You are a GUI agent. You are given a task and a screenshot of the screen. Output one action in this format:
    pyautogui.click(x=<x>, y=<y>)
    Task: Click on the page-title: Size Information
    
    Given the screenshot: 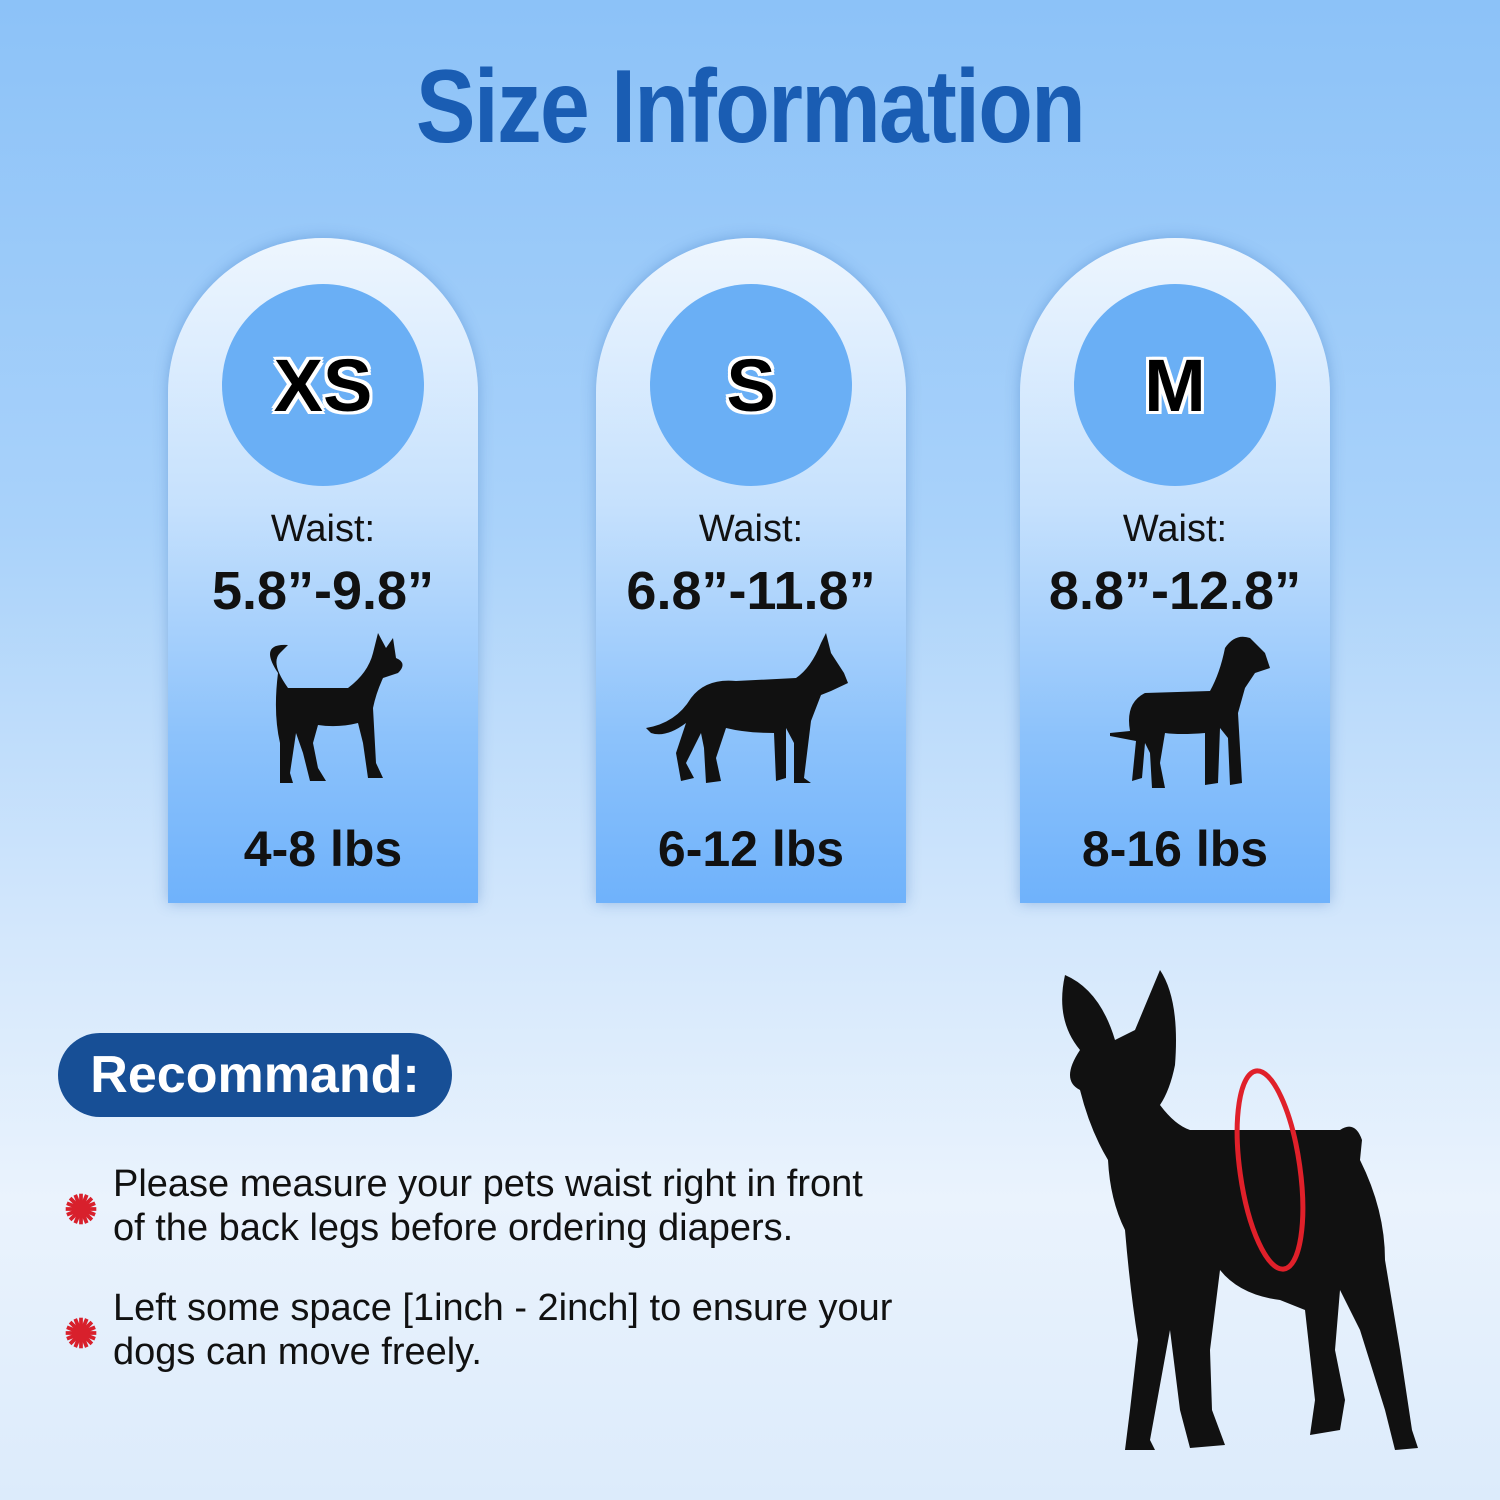 What is the action you would take?
    pyautogui.click(x=750, y=107)
    